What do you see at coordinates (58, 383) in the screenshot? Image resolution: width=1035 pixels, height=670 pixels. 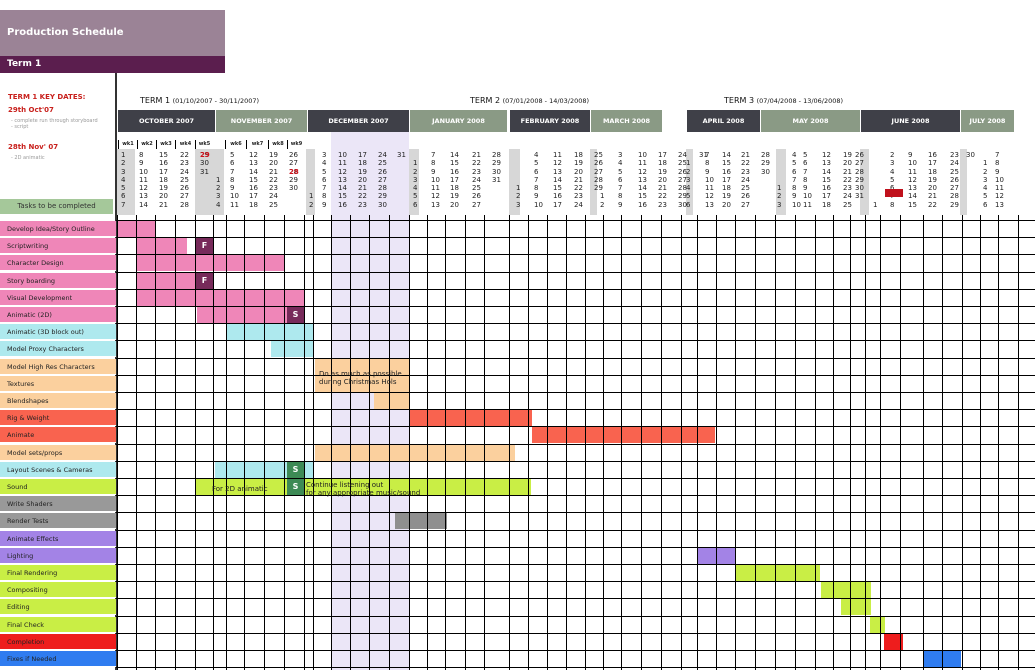 I see `task-label: Textures` at bounding box center [58, 383].